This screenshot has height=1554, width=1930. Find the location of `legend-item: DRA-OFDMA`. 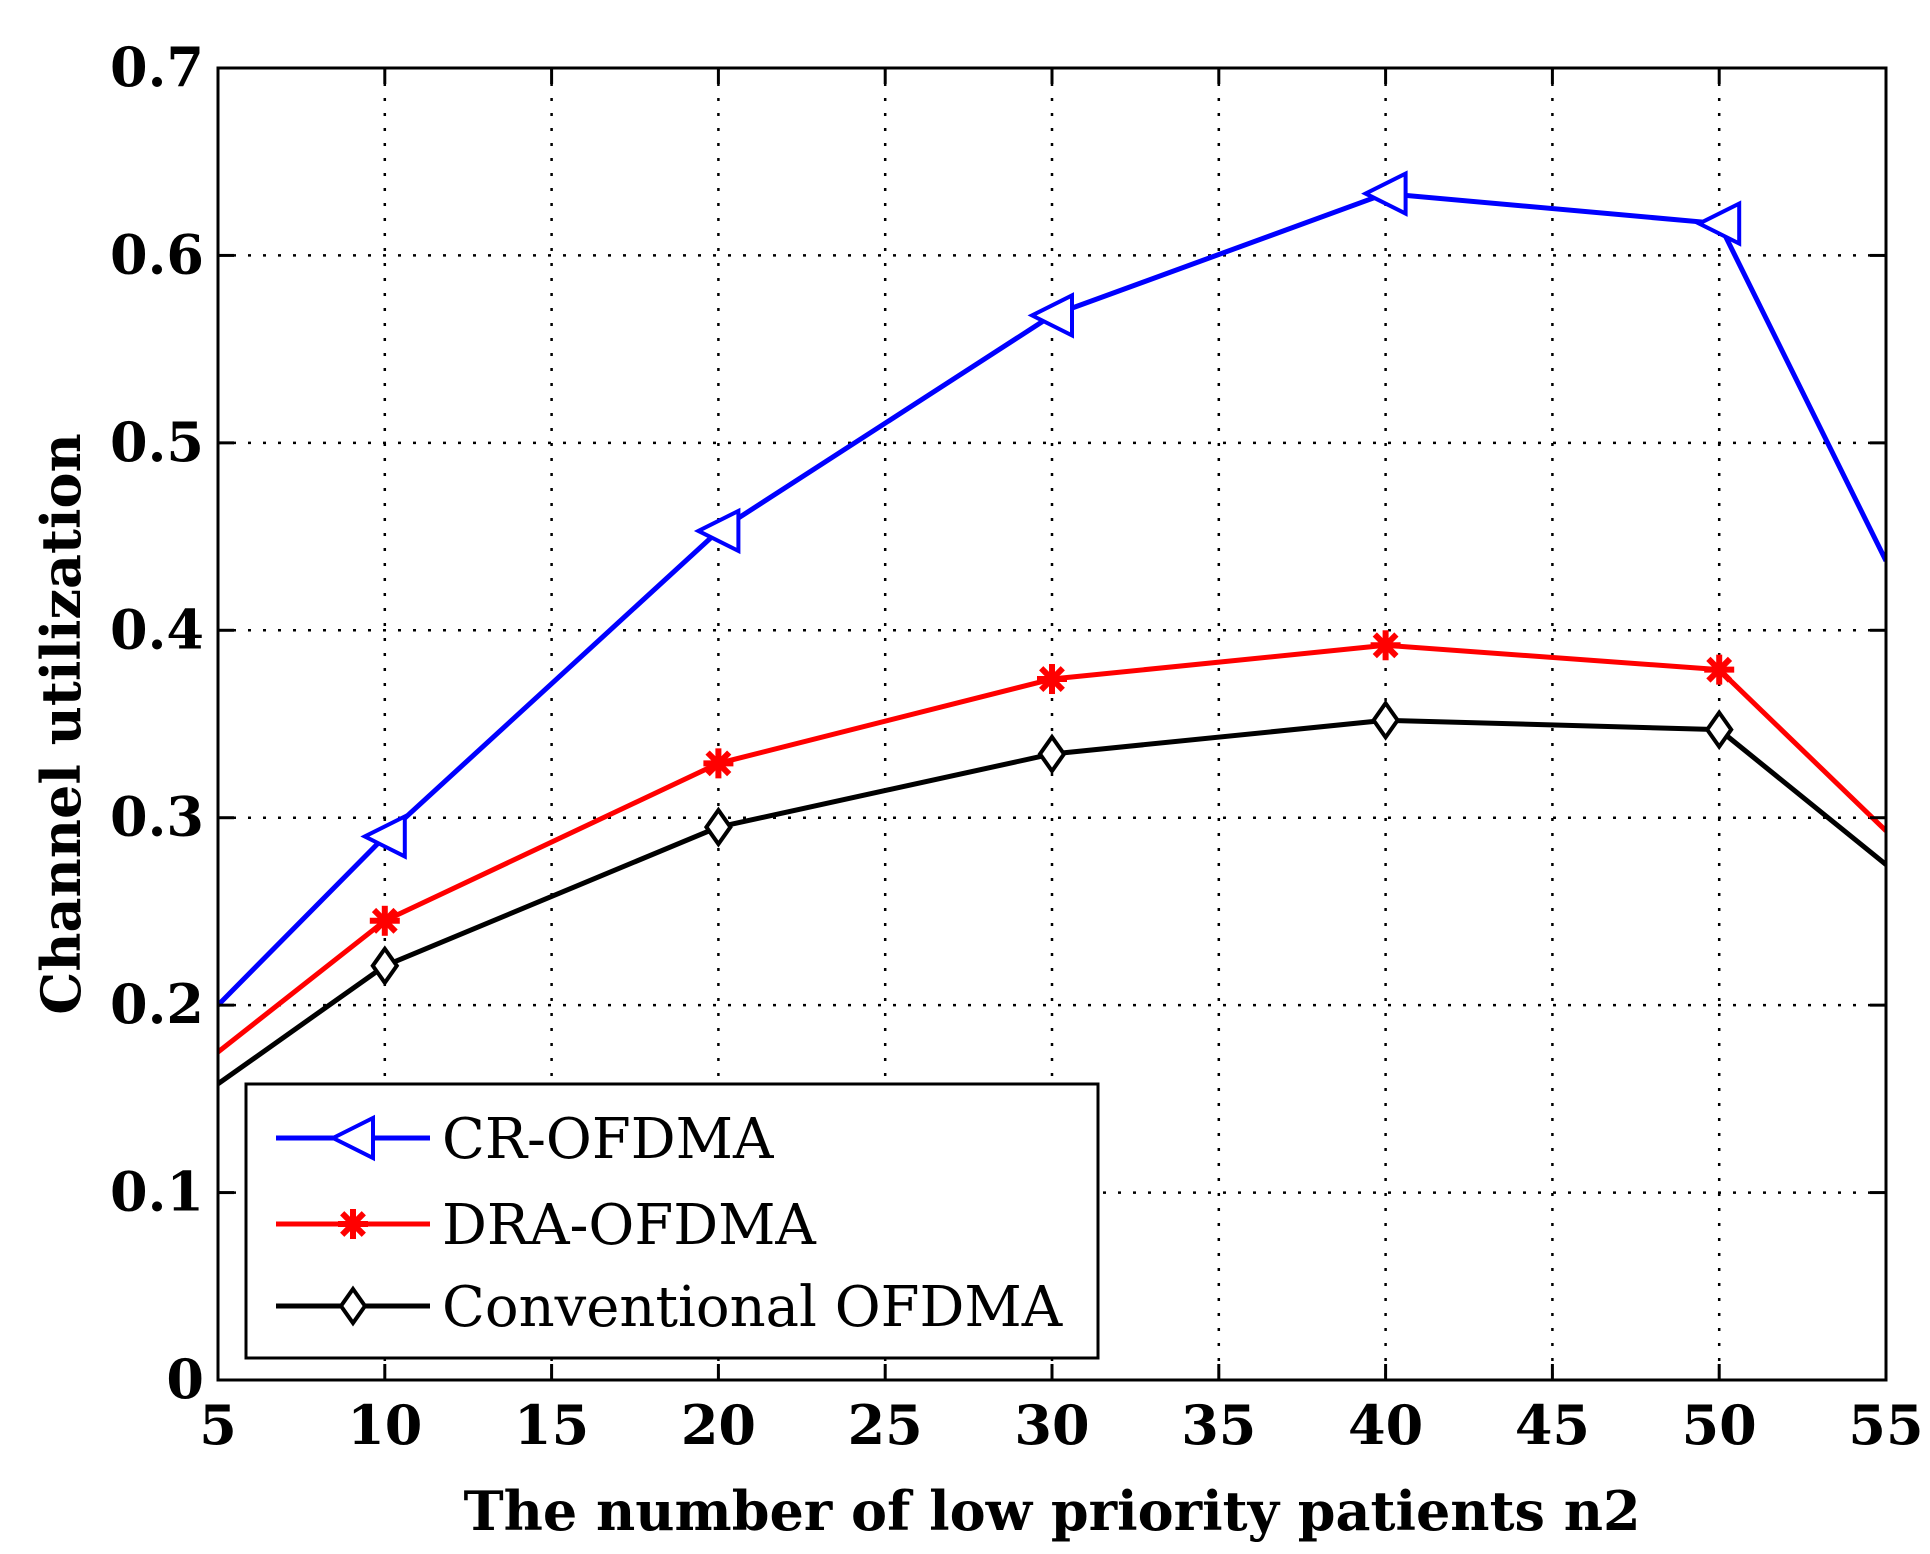

legend-item: DRA-OFDMA is located at coordinates (546, 1225).